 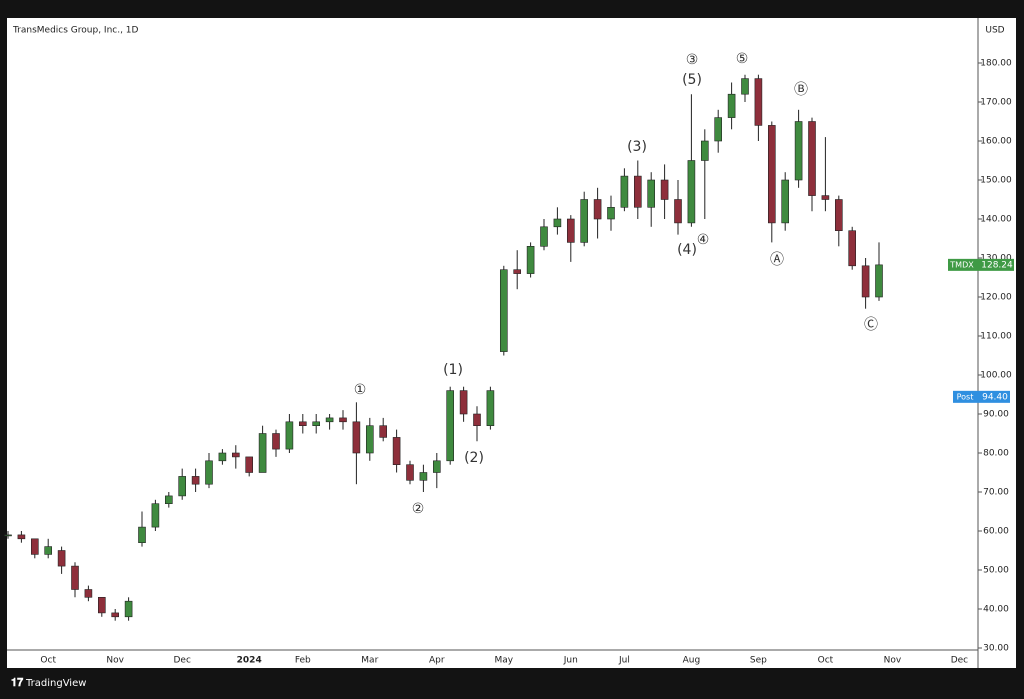 I want to click on wave-label: Ⓐ, so click(x=777, y=260).